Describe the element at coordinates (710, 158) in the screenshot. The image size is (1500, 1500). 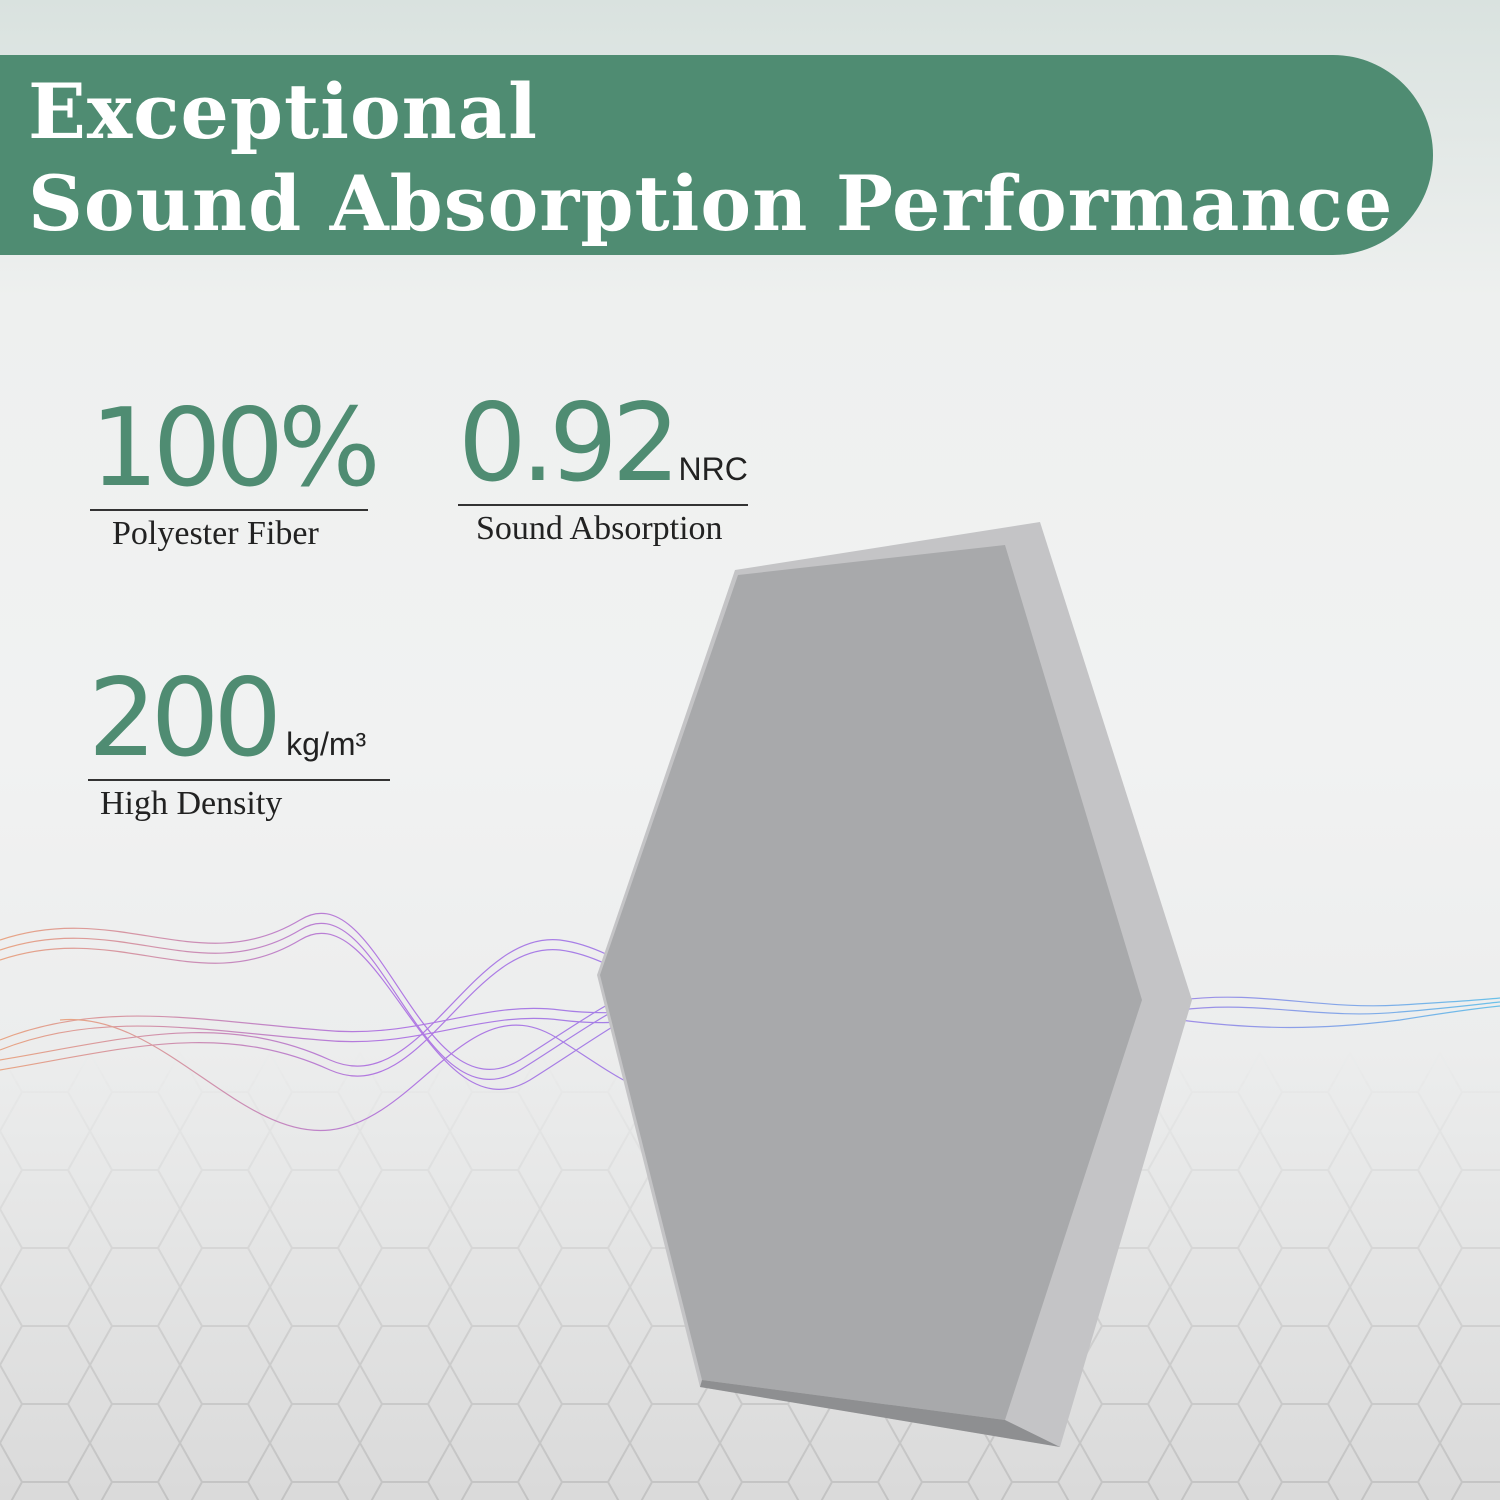
I see `page-title: Exceptional Sound Absorption Performance` at that location.